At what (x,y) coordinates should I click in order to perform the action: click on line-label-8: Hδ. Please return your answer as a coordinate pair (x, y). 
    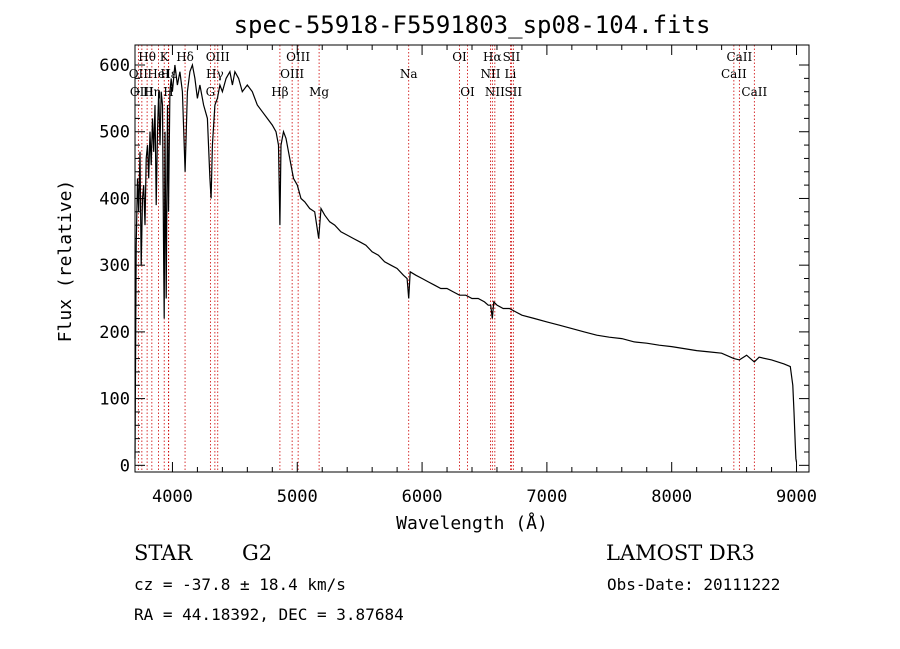
    Looking at the image, I should click on (185, 57).